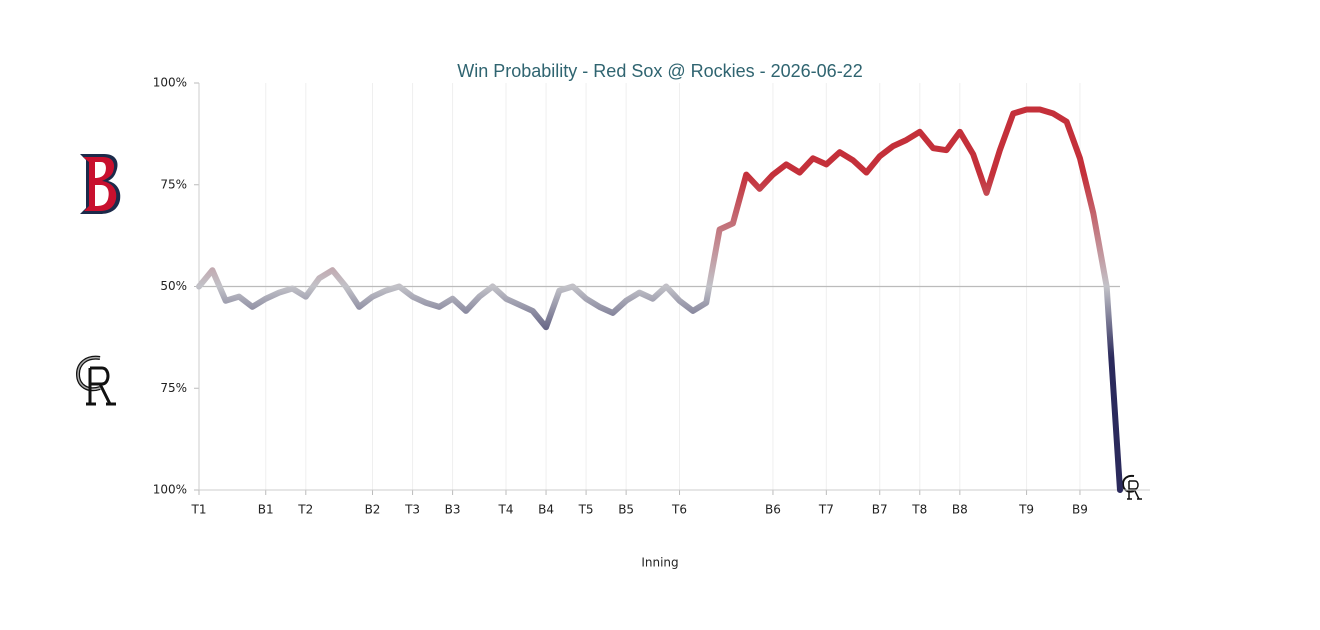  Describe the element at coordinates (506, 510) in the screenshot. I see `x-tick-label: T4` at that location.